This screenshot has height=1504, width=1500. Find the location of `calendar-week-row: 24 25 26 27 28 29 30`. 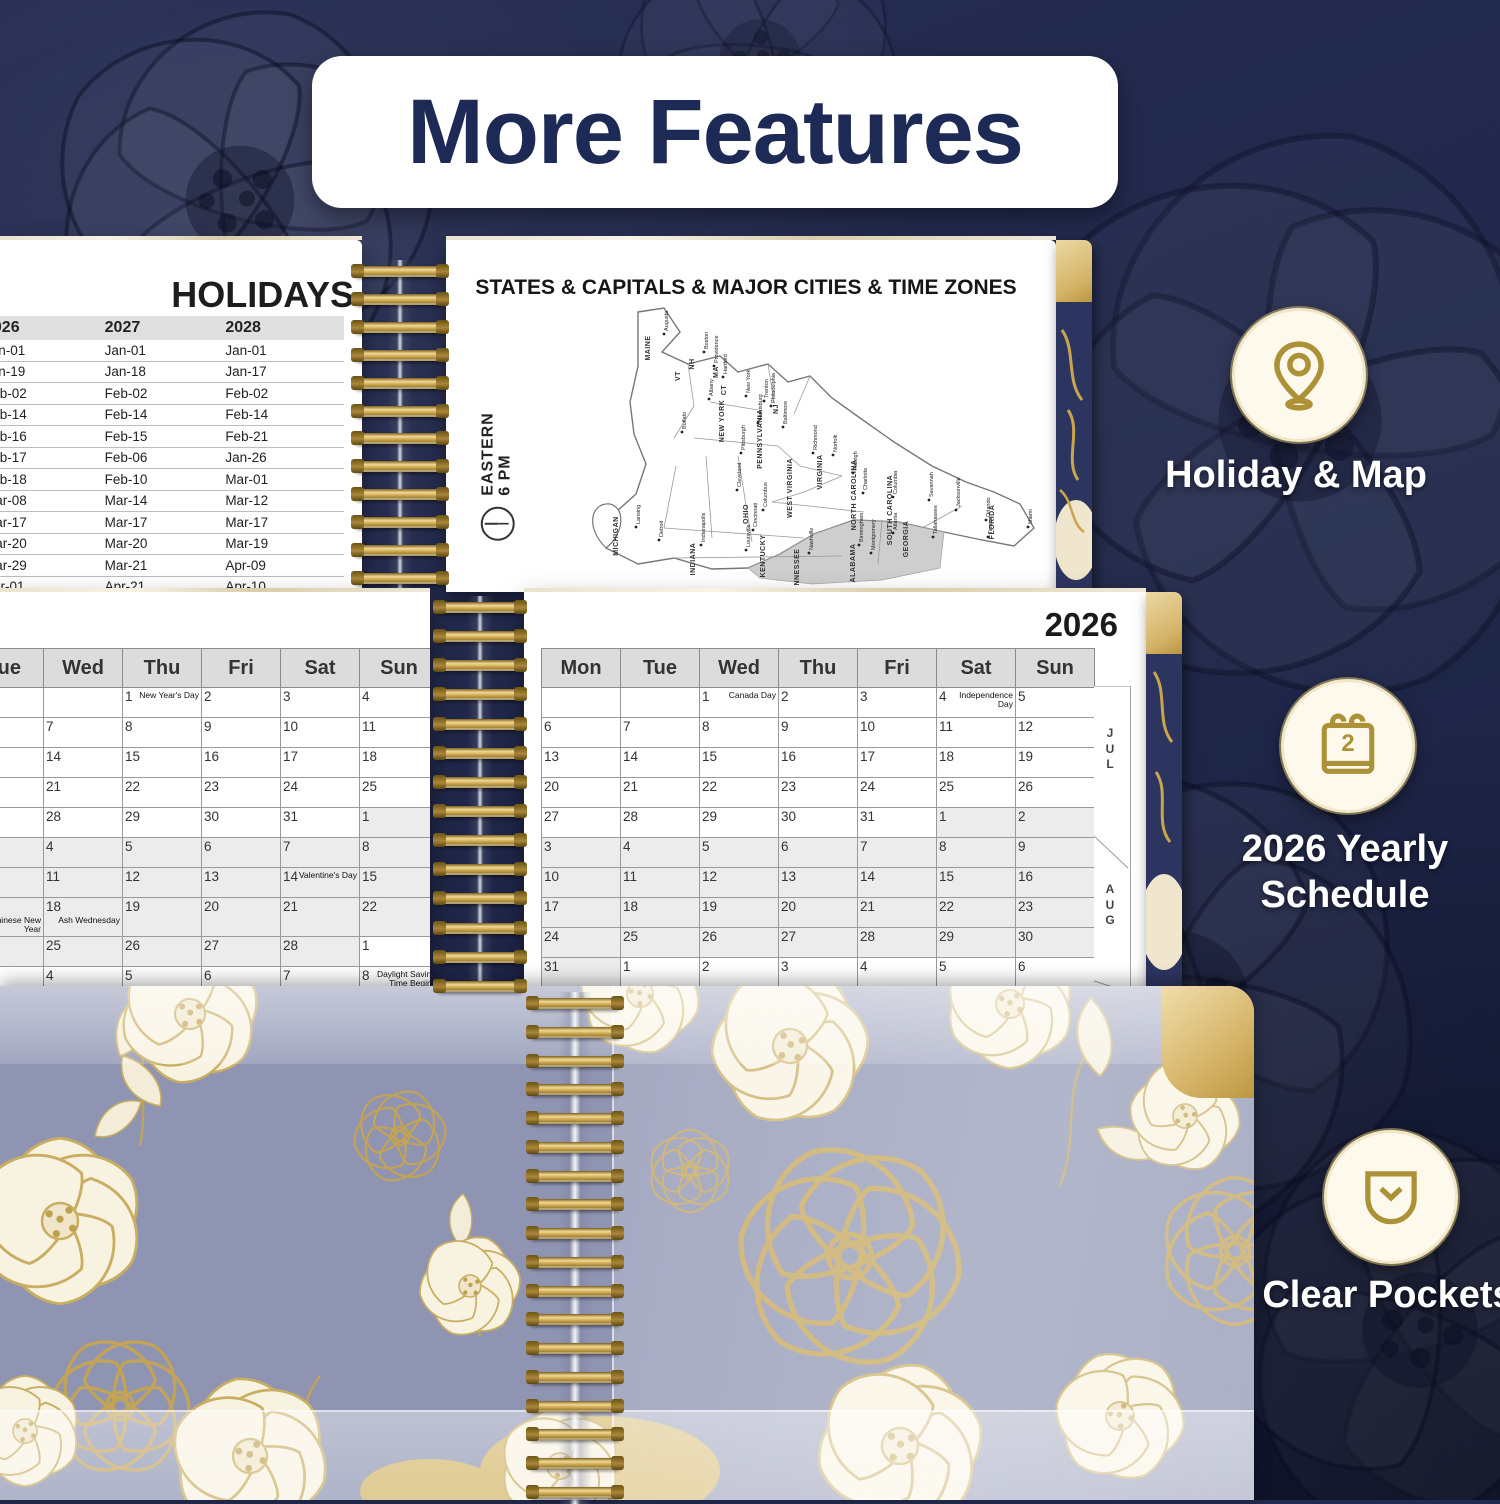

calendar-week-row: 24 25 26 27 28 29 30 is located at coordinates (818, 942).